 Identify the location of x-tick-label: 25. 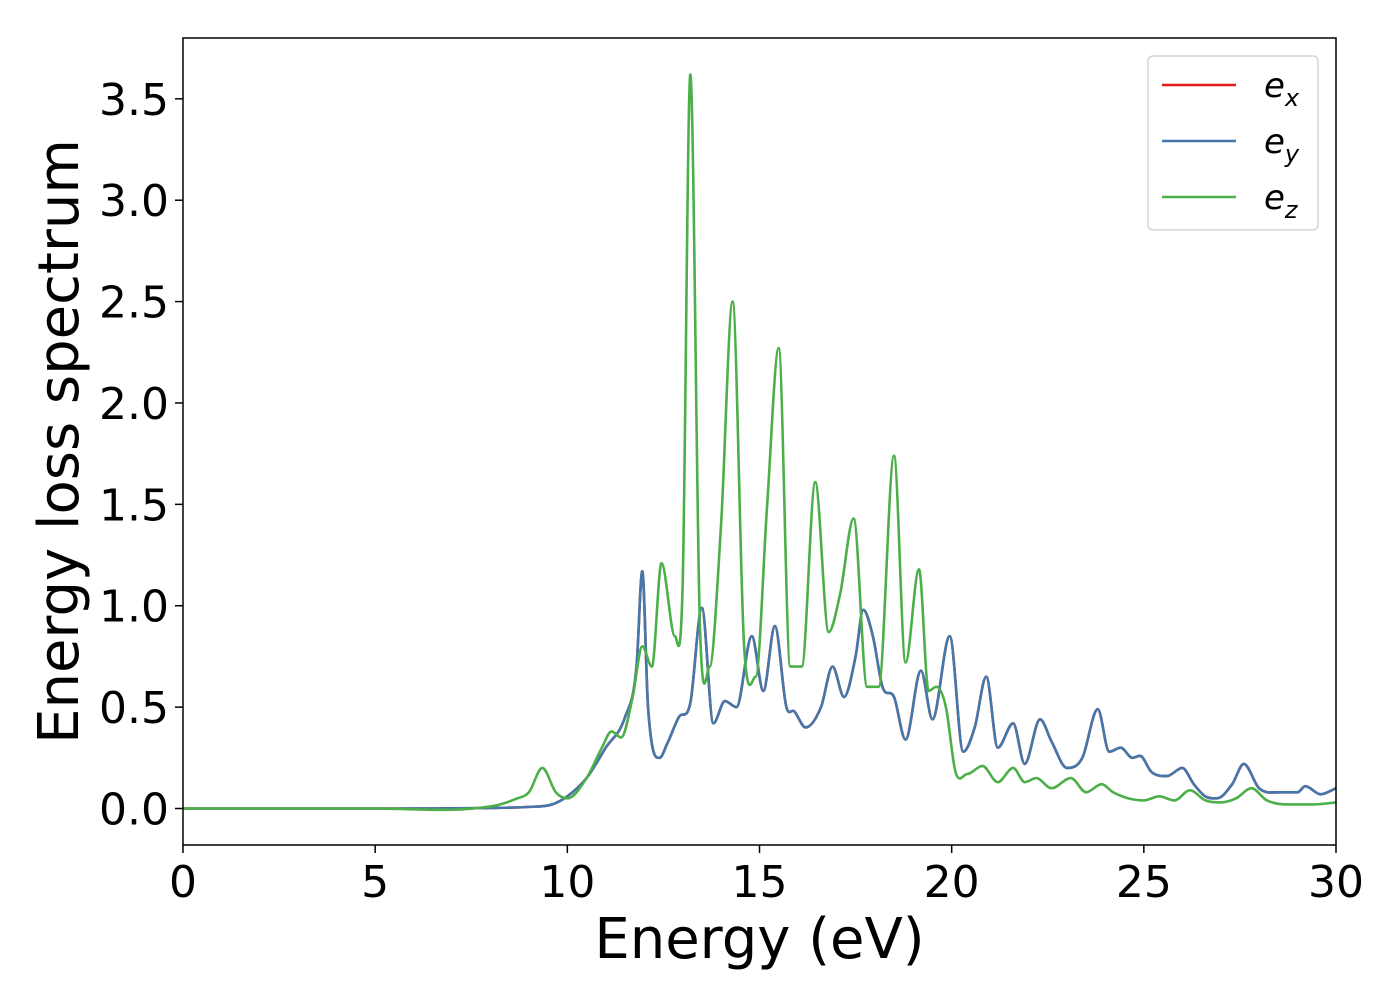
(1144, 882).